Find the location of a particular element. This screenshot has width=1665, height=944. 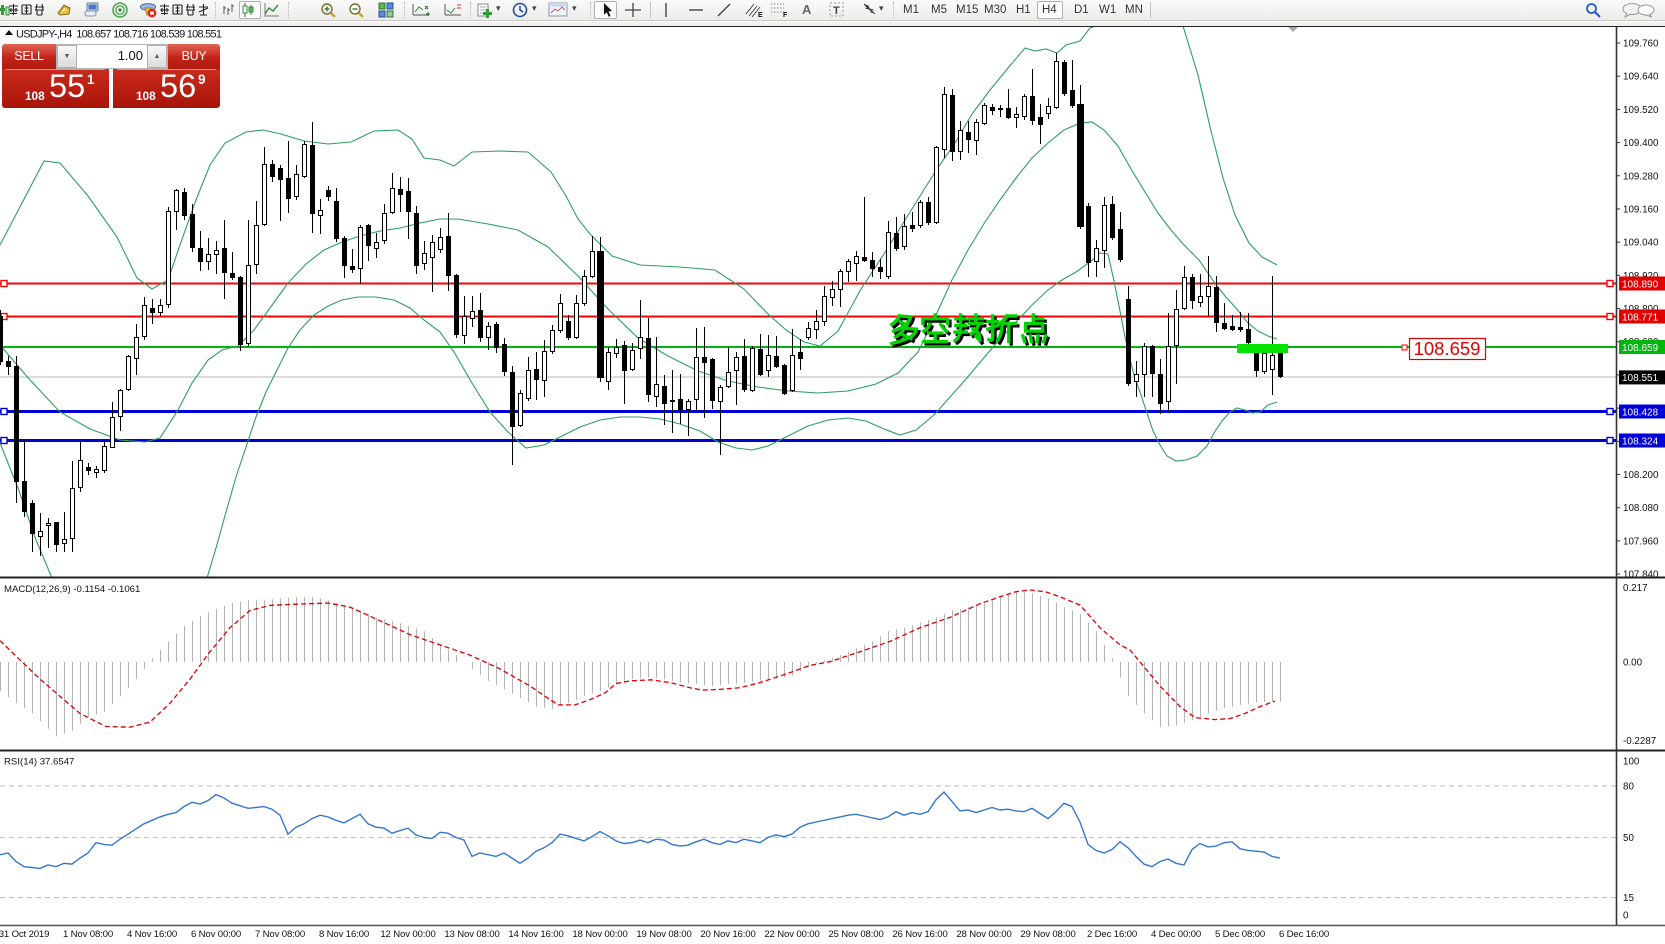

svg-text: 108.324 is located at coordinates (1640, 441).